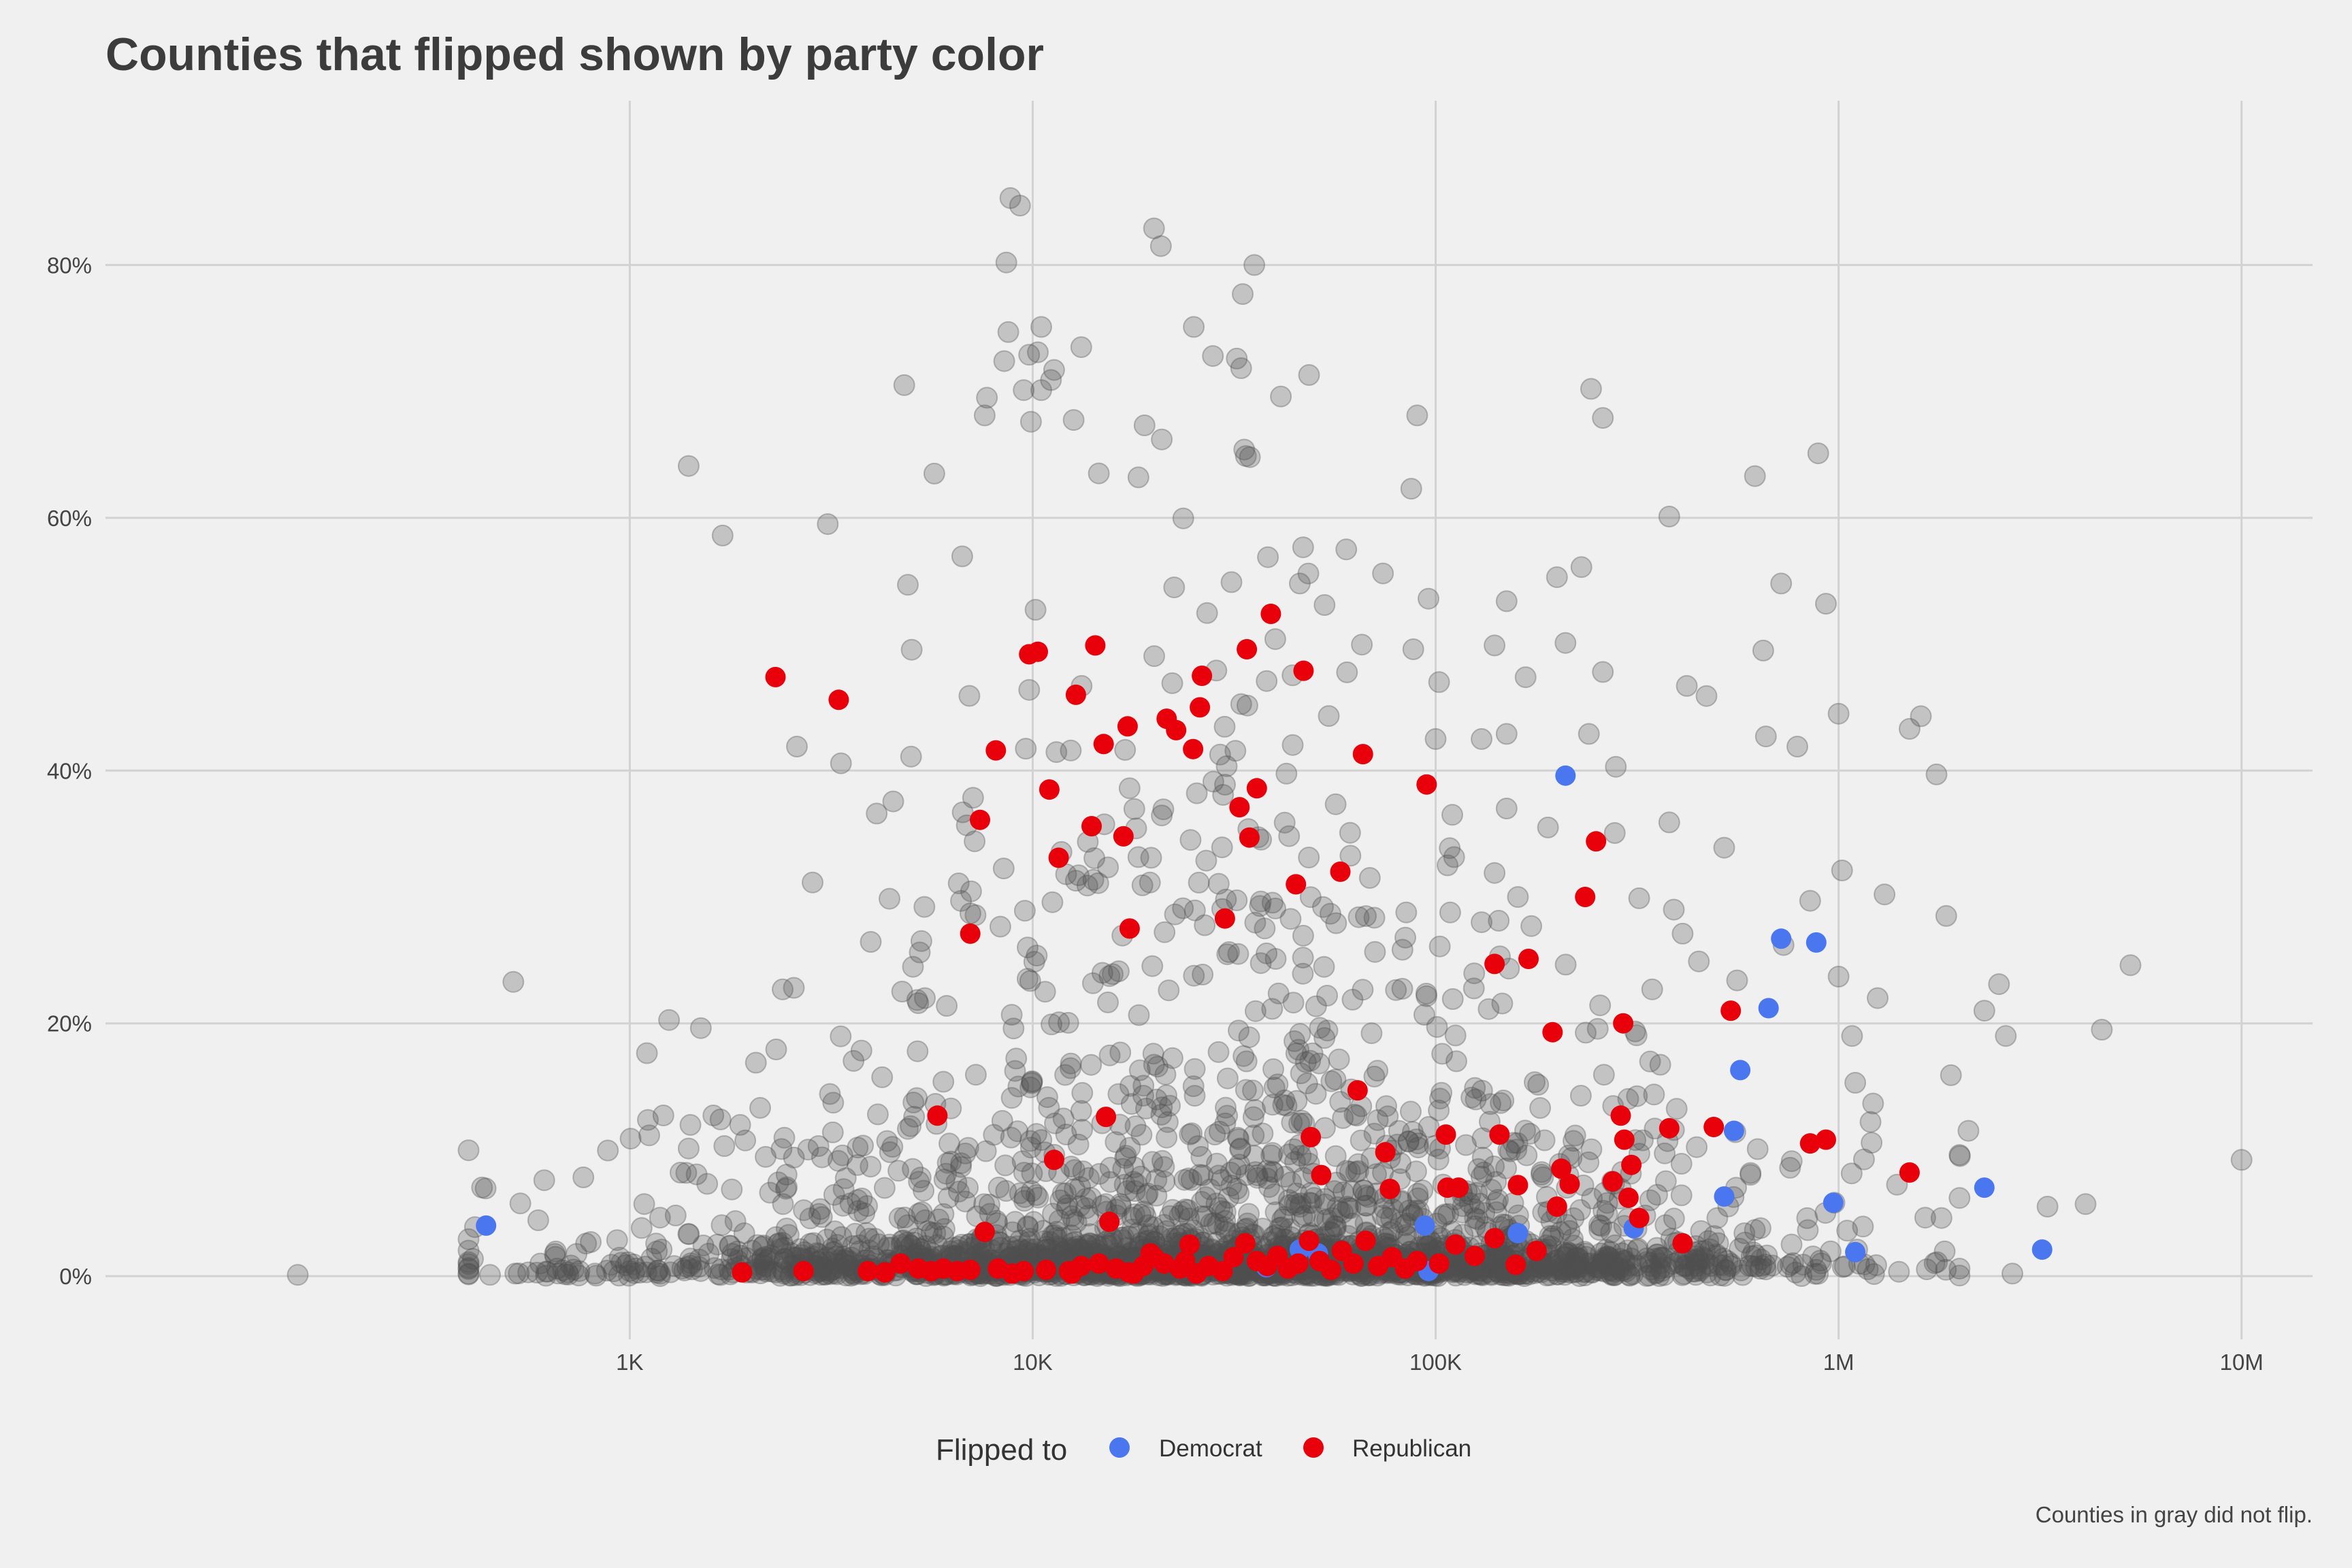  I want to click on y-tick-label: 60%, so click(69, 518).